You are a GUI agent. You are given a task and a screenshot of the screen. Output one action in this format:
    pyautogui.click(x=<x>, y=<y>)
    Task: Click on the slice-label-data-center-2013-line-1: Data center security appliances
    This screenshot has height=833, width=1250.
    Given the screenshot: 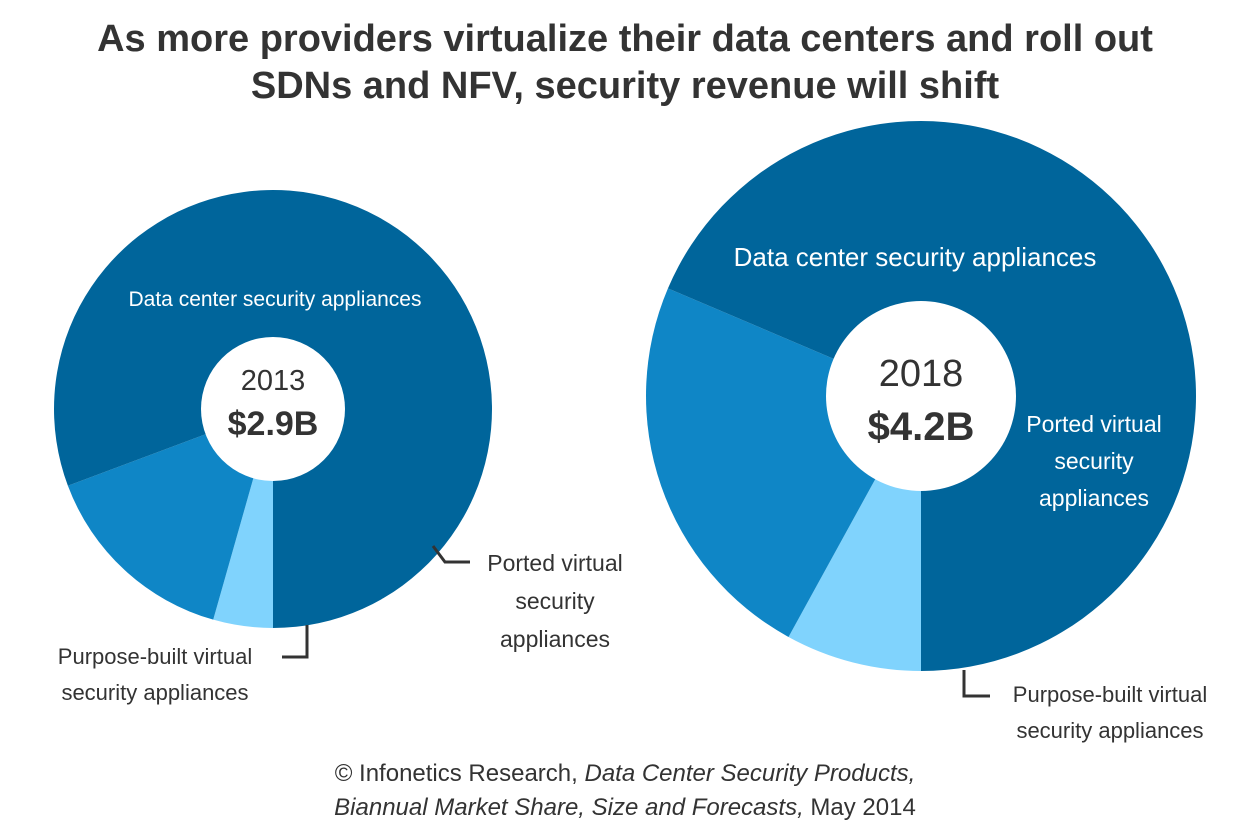 What is the action you would take?
    pyautogui.click(x=275, y=299)
    